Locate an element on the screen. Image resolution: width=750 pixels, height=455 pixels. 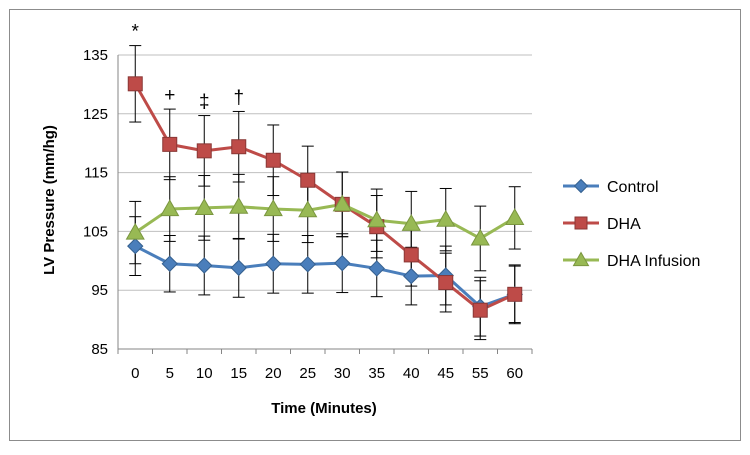
x-tick-label: 10 is located at coordinates (204, 373).